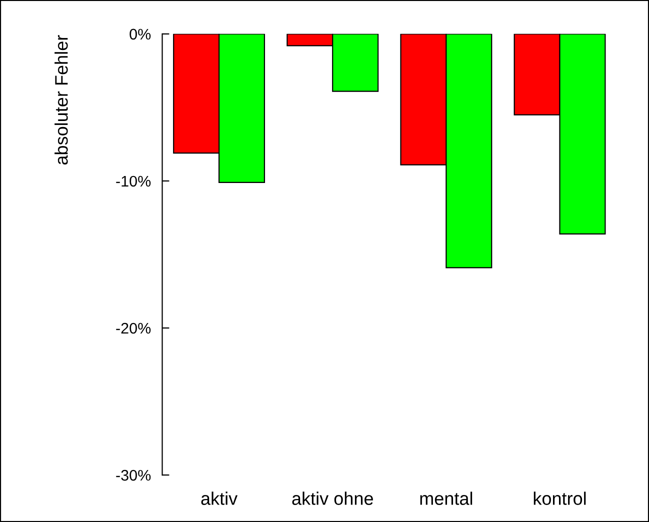 This screenshot has height=522, width=649. Describe the element at coordinates (133, 181) in the screenshot. I see `y-tick-label: -10%` at that location.